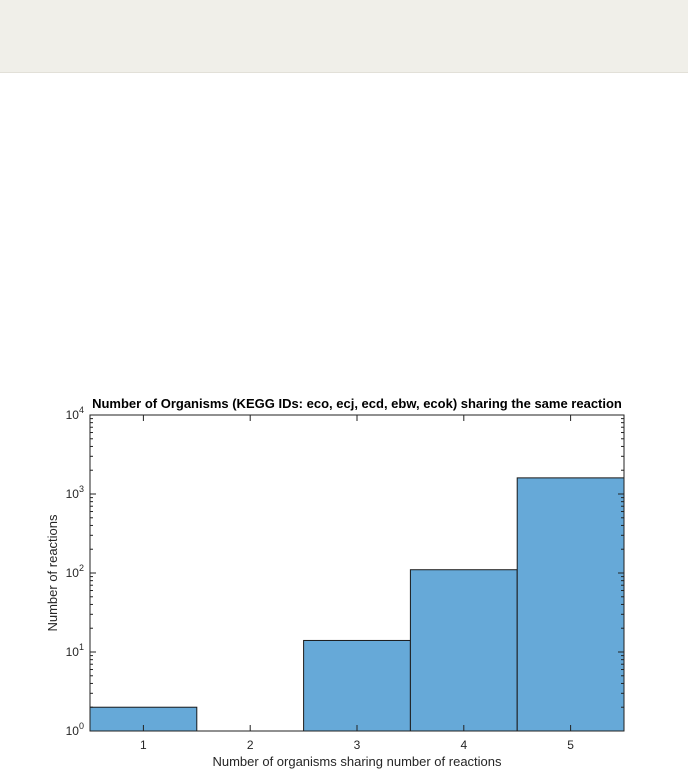 The width and height of the screenshot is (688, 778). Describe the element at coordinates (75, 729) in the screenshot. I see `y-tick-label: 10⁰` at that location.